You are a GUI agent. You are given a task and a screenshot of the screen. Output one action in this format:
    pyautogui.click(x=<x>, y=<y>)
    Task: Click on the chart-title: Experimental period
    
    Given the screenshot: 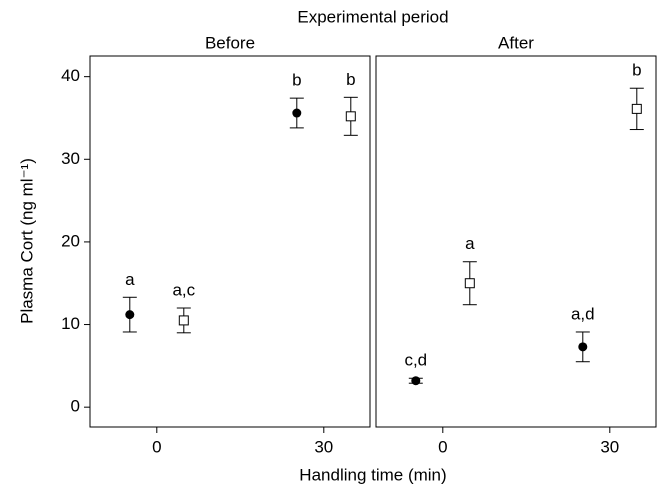 What is the action you would take?
    pyautogui.click(x=372, y=16)
    